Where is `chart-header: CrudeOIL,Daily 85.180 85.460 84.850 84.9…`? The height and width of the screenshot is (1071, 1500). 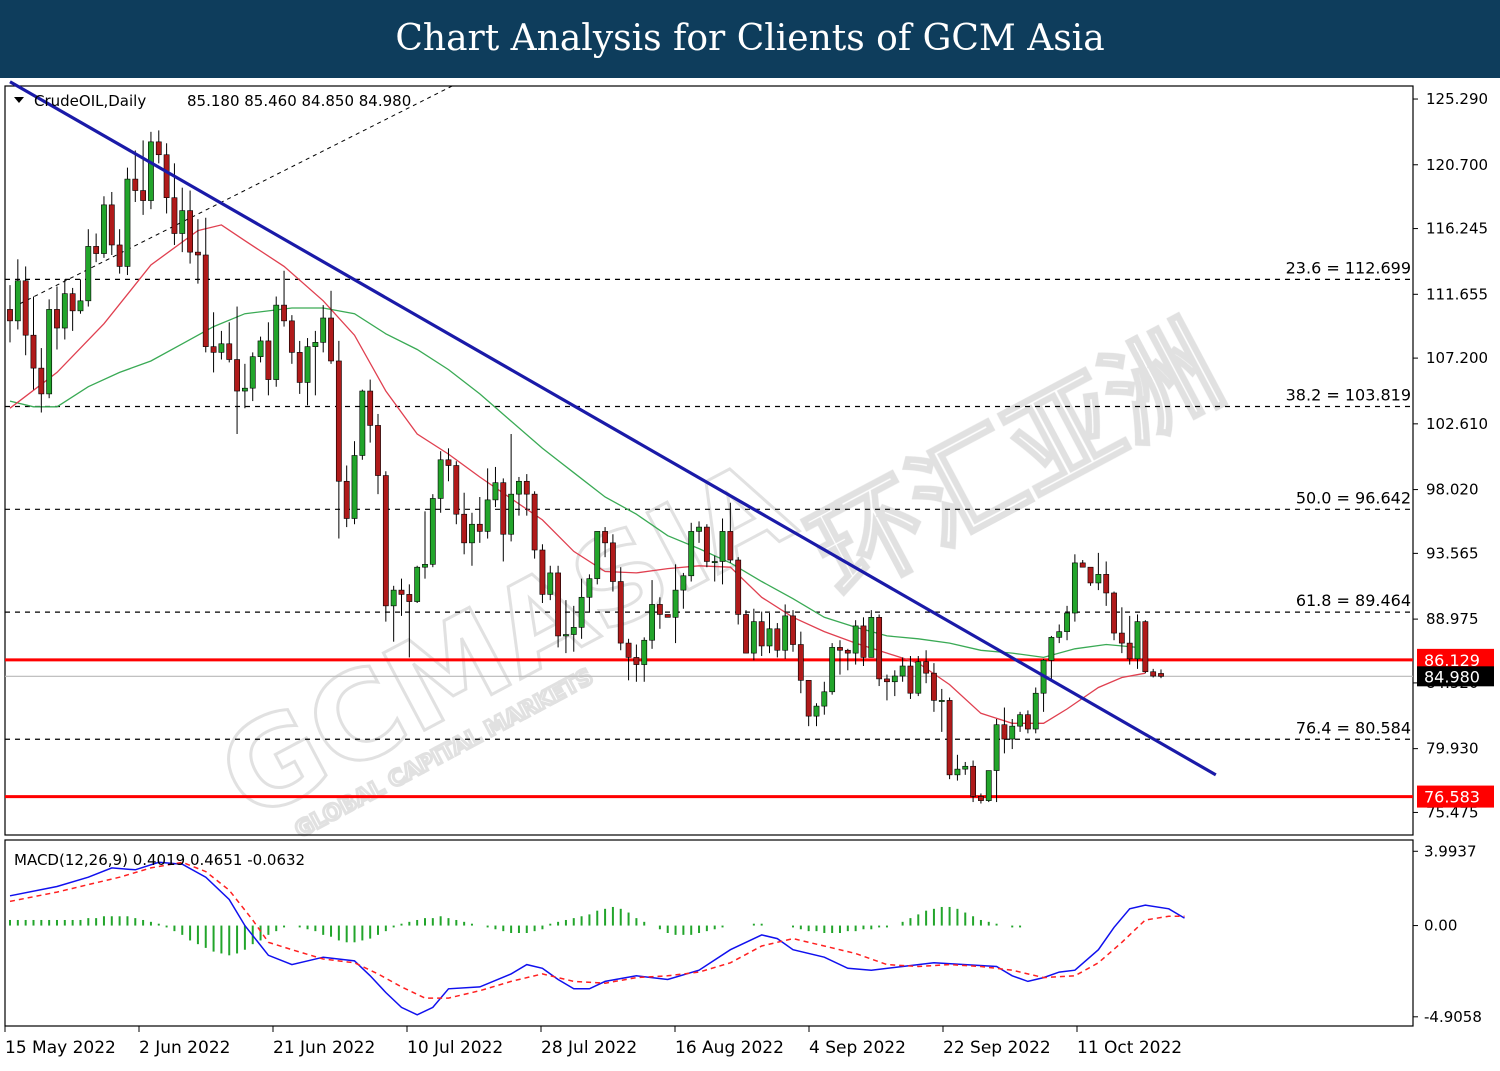
chart-header: CrudeOIL,Daily 85.180 85.460 84.850 84.9… is located at coordinates (212, 101).